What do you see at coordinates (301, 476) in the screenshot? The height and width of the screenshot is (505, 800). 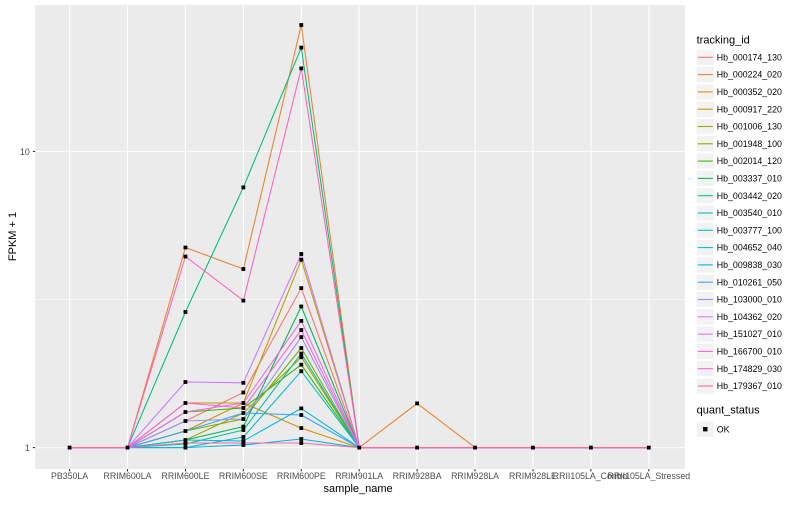 I see `svg-text: RRIM600PE` at bounding box center [301, 476].